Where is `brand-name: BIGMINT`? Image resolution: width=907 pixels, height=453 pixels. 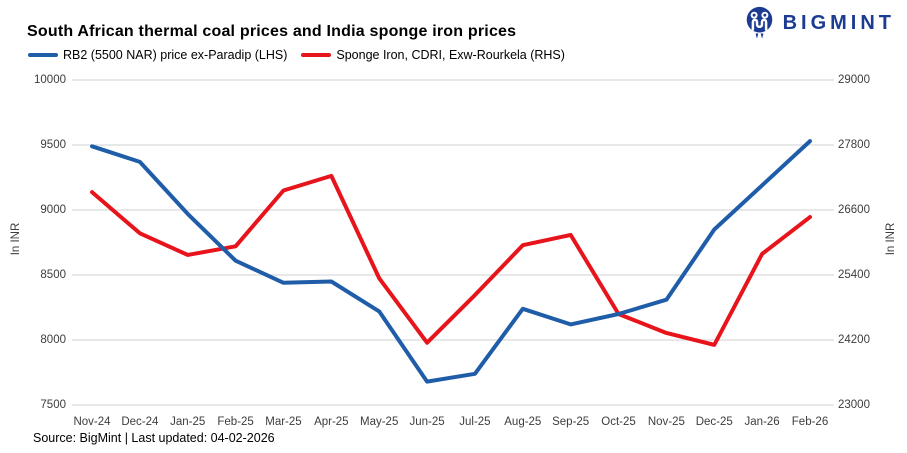 brand-name: BIGMINT is located at coordinates (838, 22).